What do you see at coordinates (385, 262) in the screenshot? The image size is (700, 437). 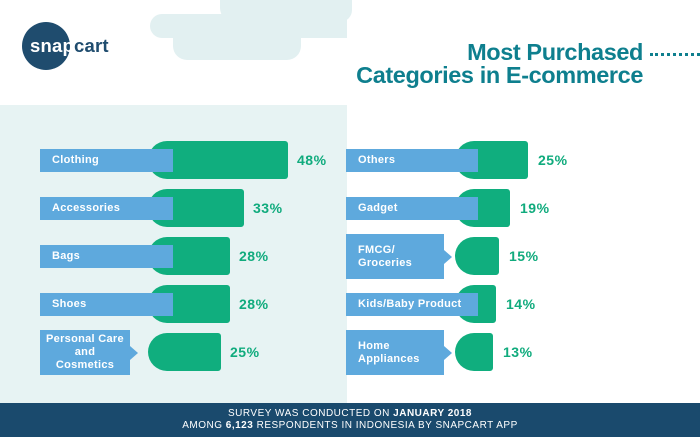 I see `bar-label-line: Groceries` at bounding box center [385, 262].